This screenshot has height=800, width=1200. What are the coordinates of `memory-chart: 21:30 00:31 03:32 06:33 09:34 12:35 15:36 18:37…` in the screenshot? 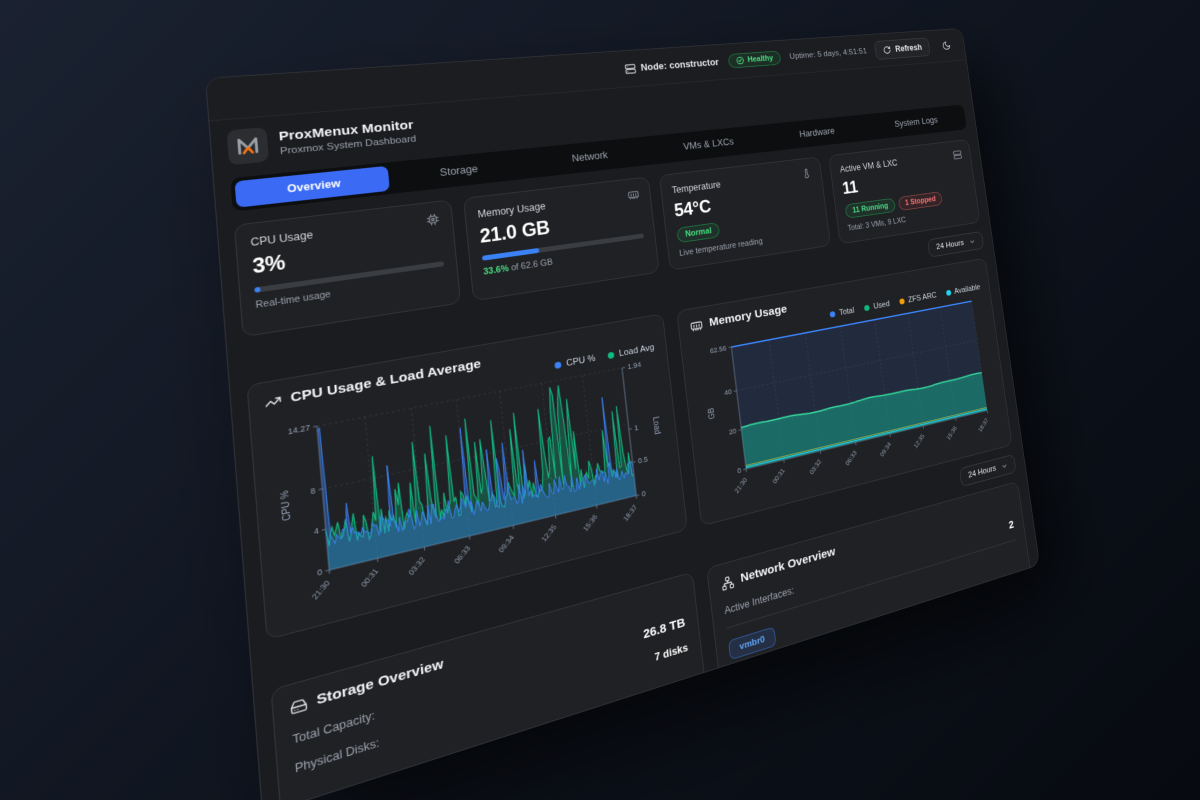 It's located at (855, 393).